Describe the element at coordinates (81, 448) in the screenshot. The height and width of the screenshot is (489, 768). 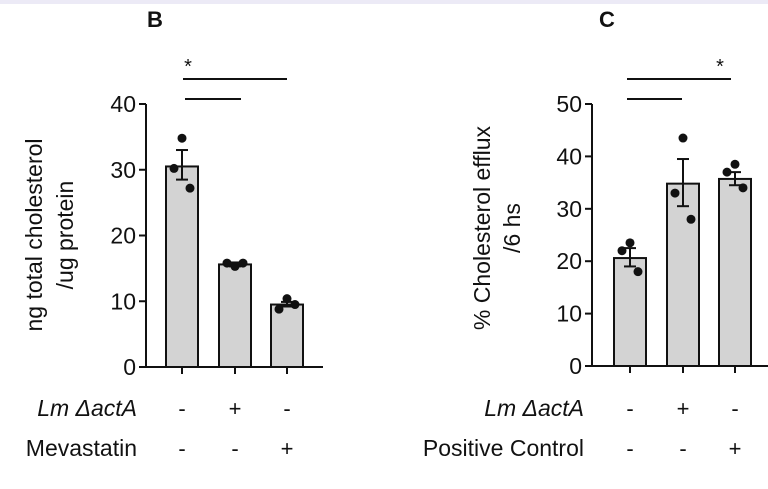
I see `condition-label: Mevastatin` at that location.